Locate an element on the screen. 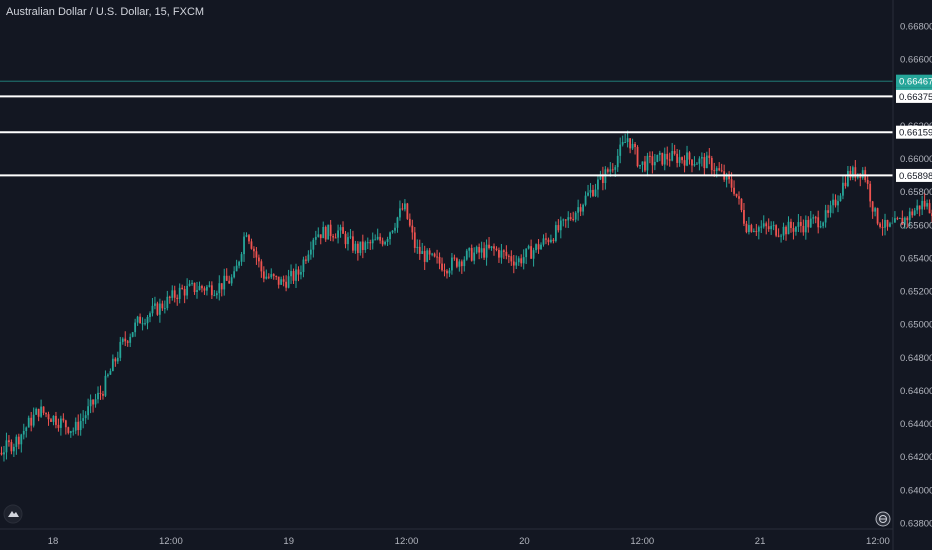 This screenshot has height=550, width=932. price-tick-label: 0.64600 is located at coordinates (916, 391).